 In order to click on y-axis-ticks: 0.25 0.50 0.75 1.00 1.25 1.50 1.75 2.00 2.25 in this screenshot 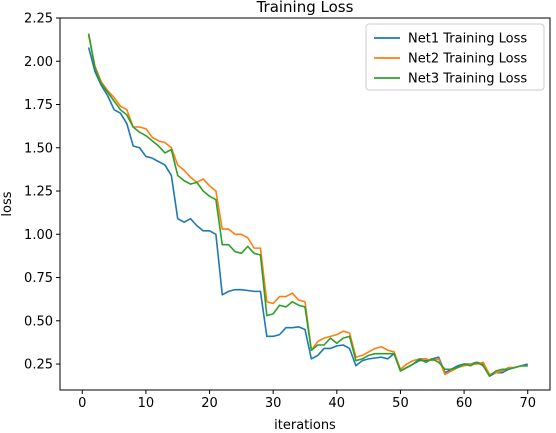, I will do `click(42, 192)`.